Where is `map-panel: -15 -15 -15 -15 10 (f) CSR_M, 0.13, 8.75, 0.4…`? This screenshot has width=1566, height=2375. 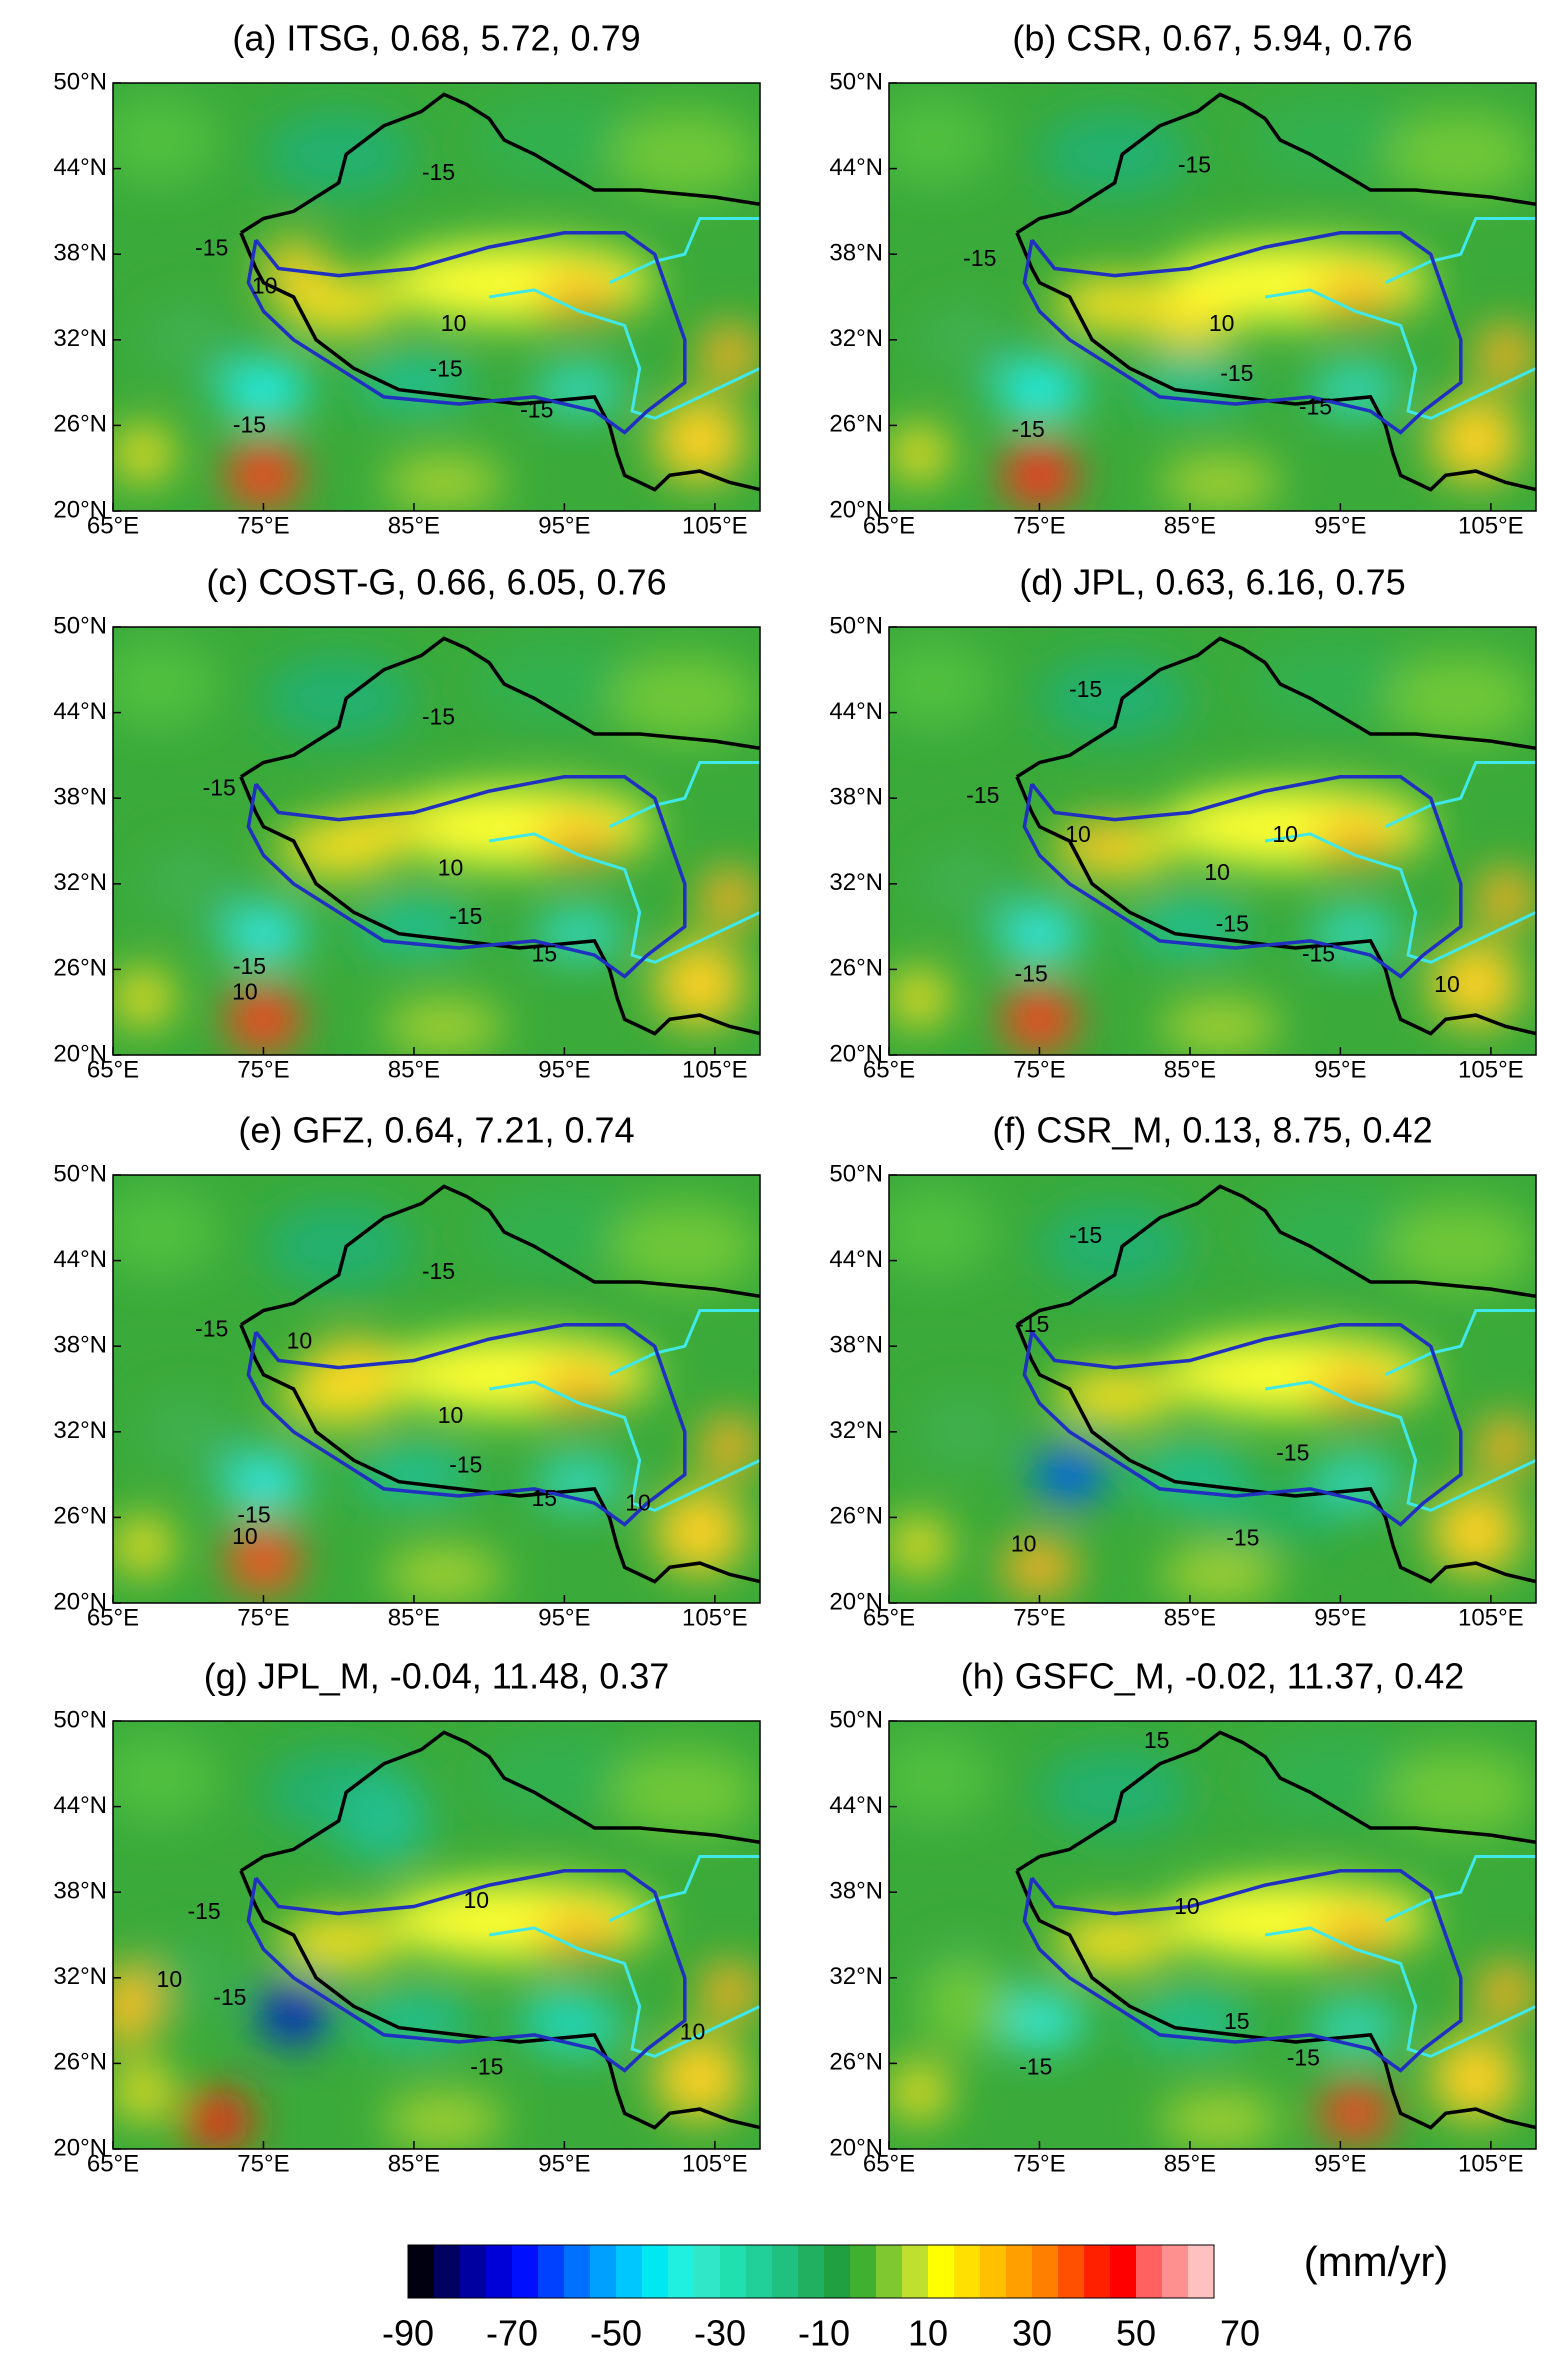 map-panel: -15 -15 -15 -15 10 (f) CSR_M, 0.13, 8.75, 0.4… is located at coordinates (1183, 1370).